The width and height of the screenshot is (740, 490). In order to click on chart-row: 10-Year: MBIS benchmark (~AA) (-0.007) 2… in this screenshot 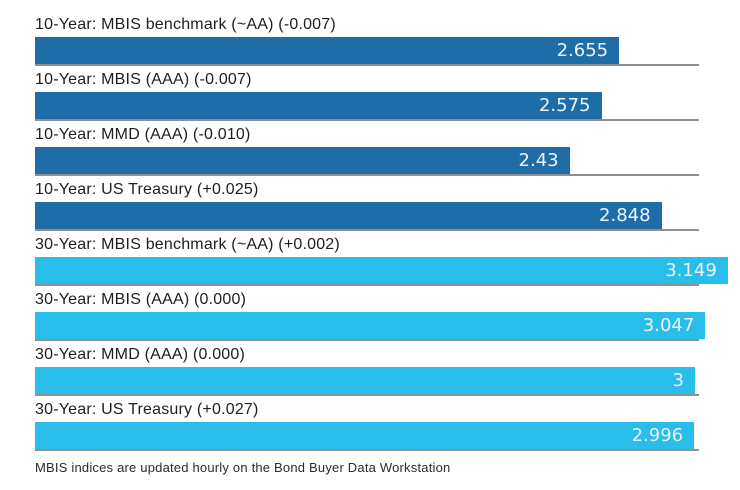, I will do `click(387, 40)`.